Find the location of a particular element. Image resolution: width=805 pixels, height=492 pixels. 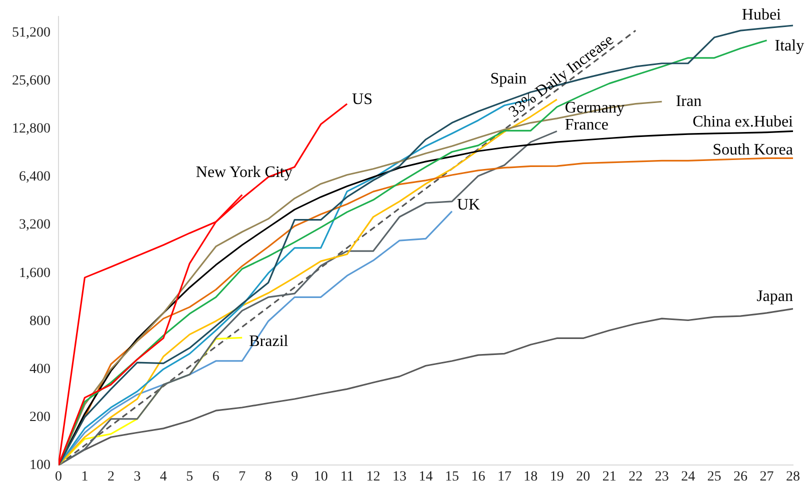

x-tick-label: 0 is located at coordinates (58, 476).